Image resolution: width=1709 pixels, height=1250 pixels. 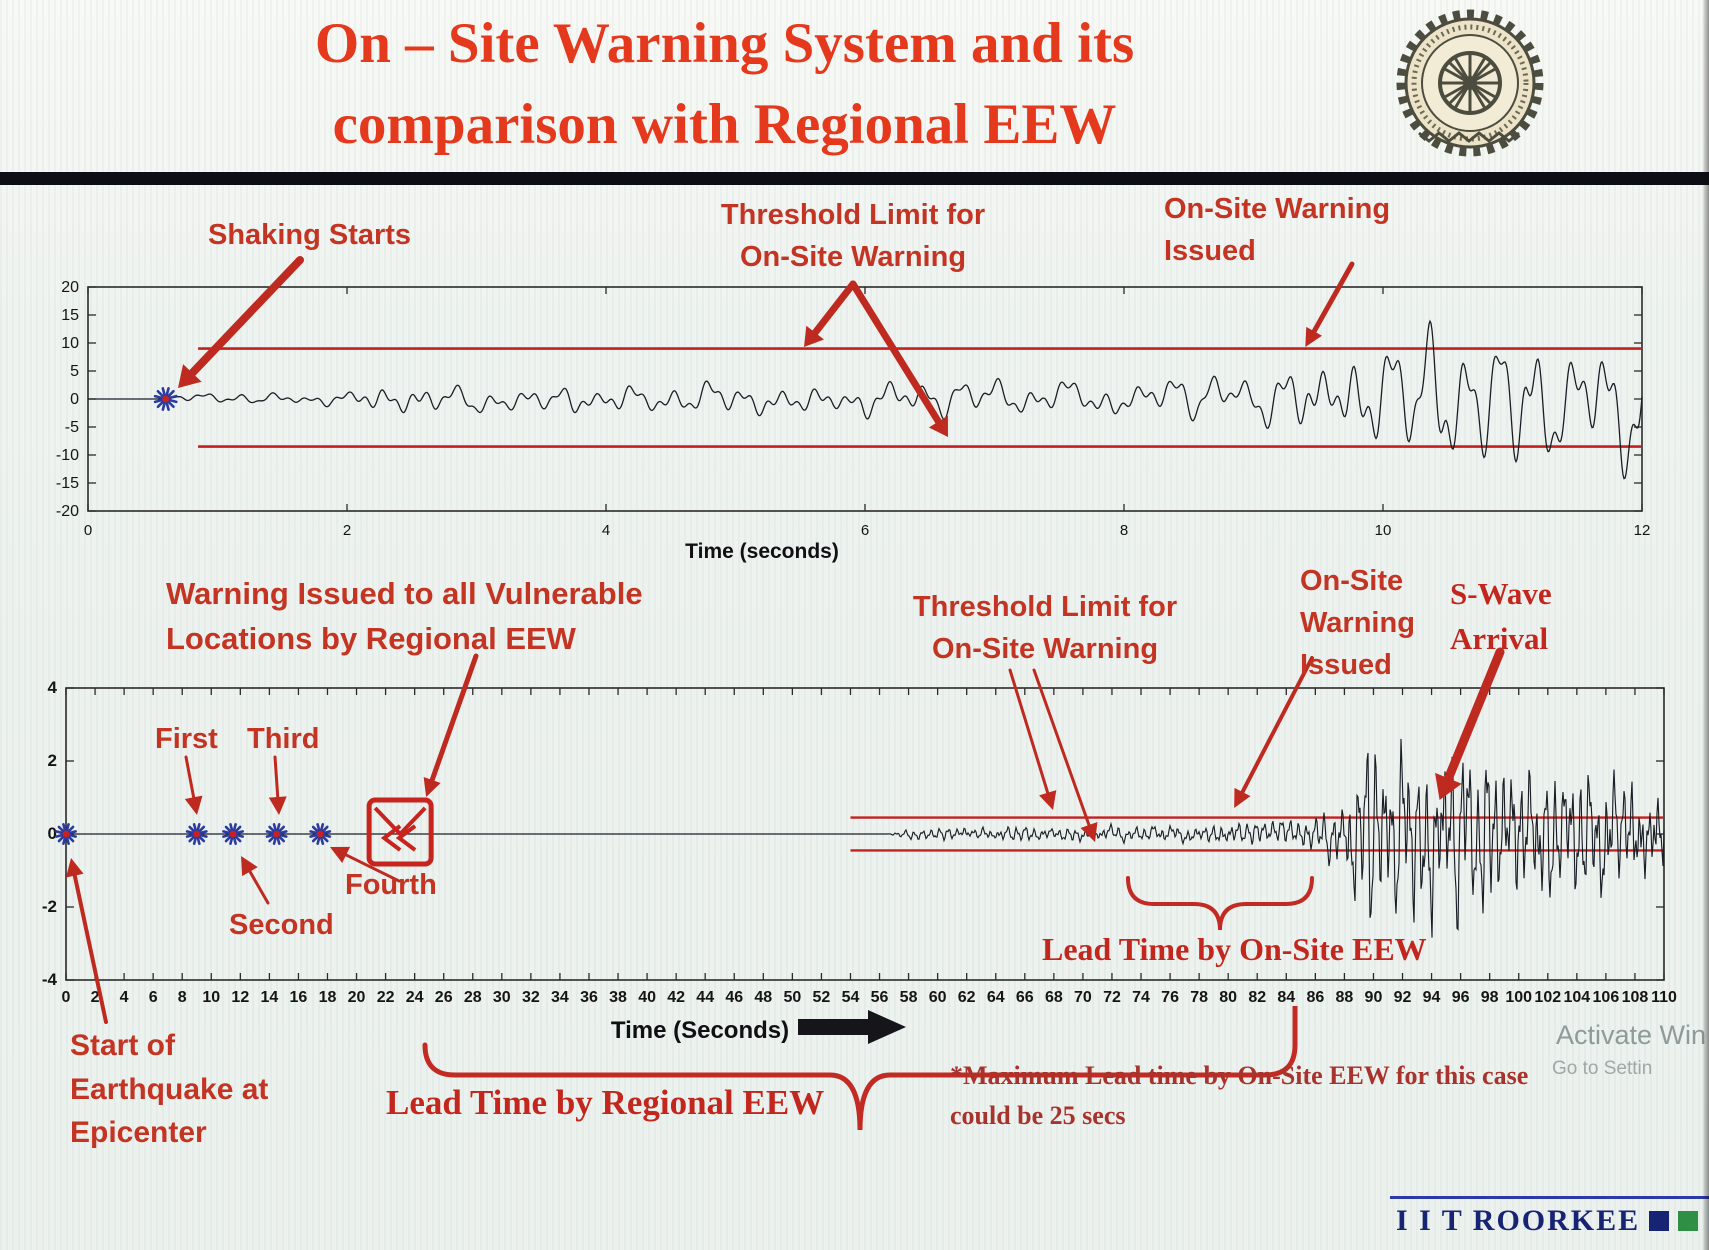 What do you see at coordinates (1257, 997) in the screenshot?
I see `x-tick-label: 82` at bounding box center [1257, 997].